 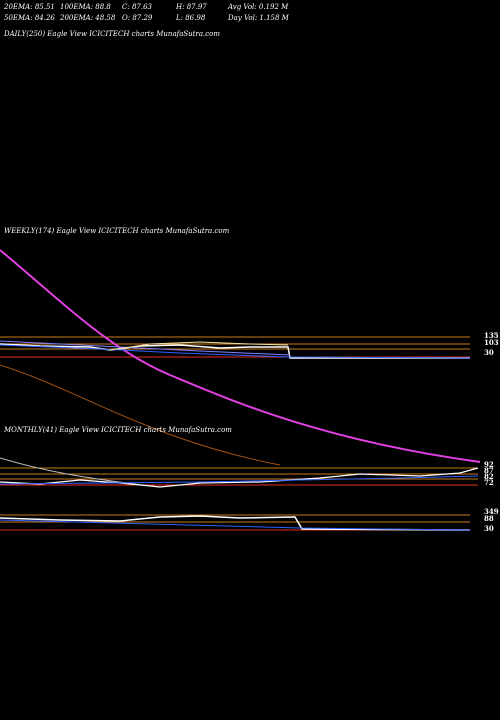 I want to click on bottom-lines, so click(x=235, y=522).